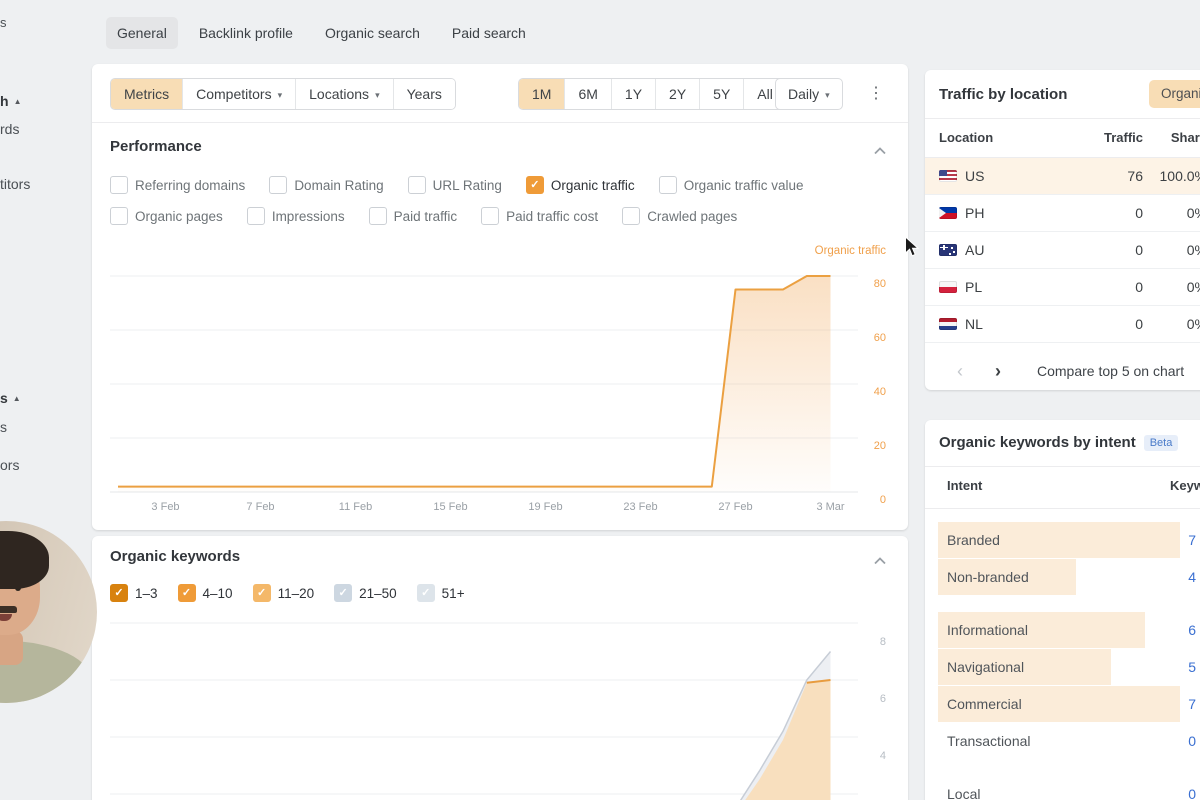 This screenshot has width=1200, height=800. Describe the element at coordinates (6, 617) in the screenshot. I see `person-mouth` at that location.